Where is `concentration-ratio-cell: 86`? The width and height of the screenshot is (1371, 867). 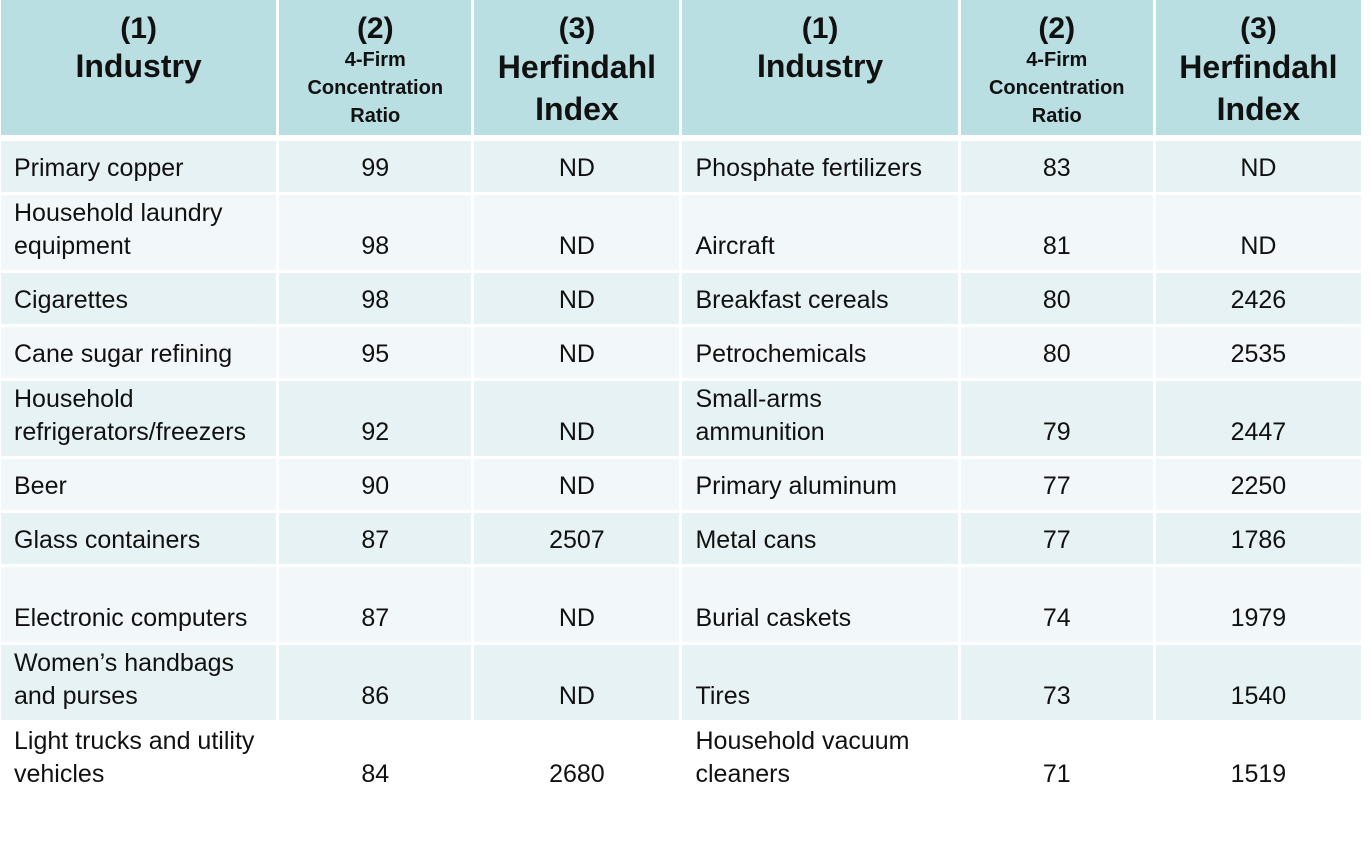
concentration-ratio-cell: 86 is located at coordinates (375, 684).